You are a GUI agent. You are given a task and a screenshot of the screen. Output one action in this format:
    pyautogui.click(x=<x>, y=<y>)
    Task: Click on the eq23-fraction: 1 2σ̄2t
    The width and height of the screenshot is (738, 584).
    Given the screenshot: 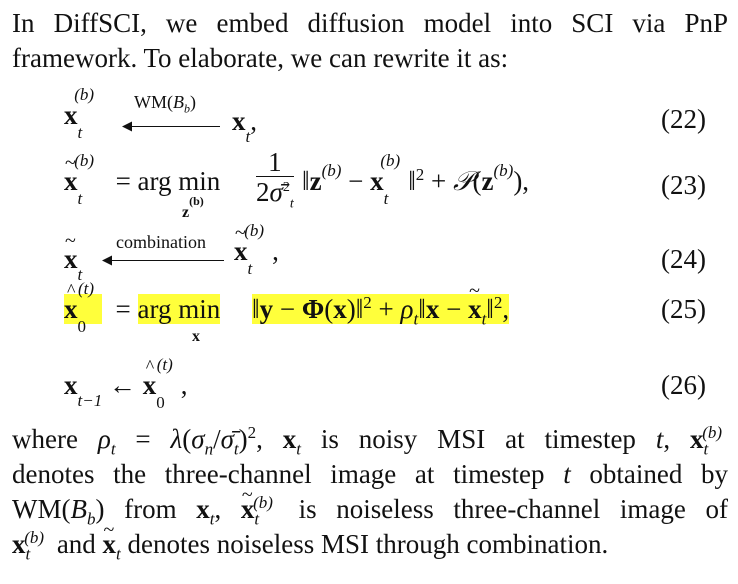 What is the action you would take?
    pyautogui.click(x=275, y=180)
    